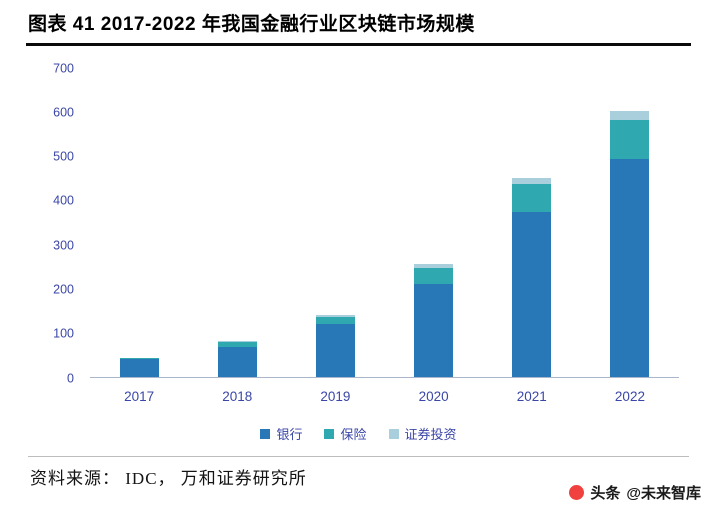 The image size is (717, 510). I want to click on toutiao-icon, so click(577, 492).